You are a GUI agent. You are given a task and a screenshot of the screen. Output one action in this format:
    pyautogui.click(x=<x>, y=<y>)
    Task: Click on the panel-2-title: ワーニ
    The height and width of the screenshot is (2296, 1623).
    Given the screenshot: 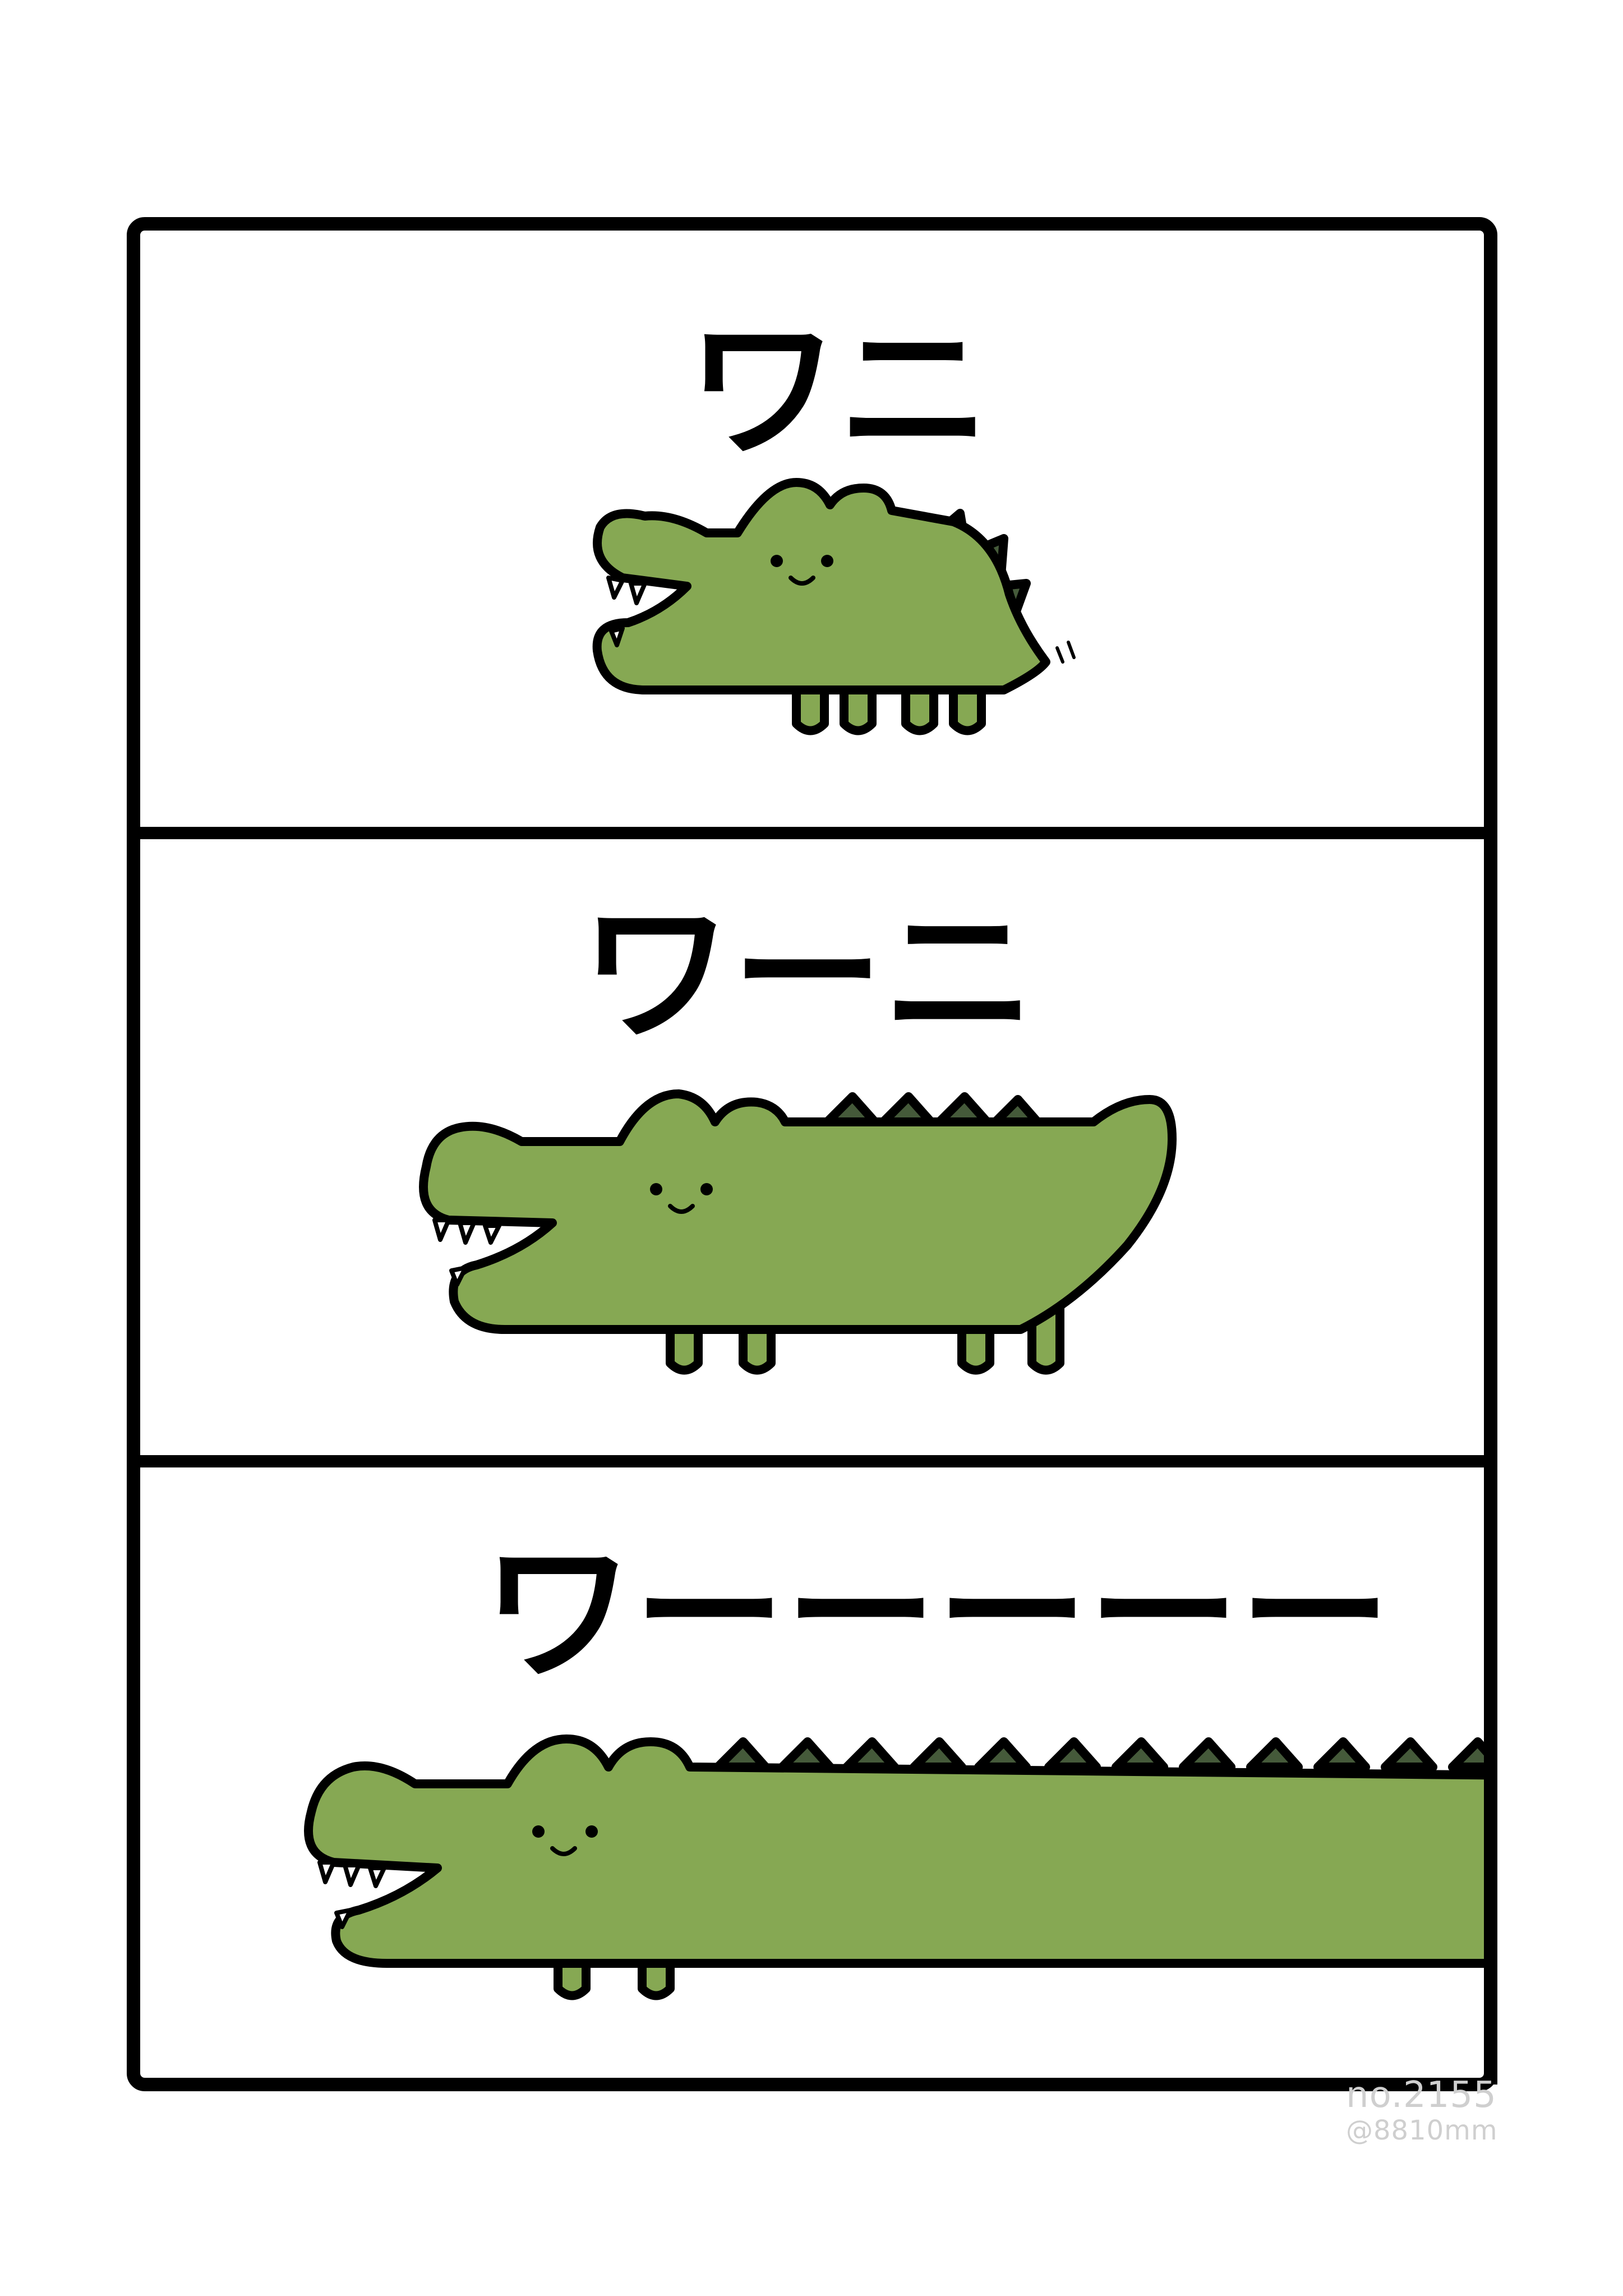 What is the action you would take?
    pyautogui.click(x=807, y=974)
    